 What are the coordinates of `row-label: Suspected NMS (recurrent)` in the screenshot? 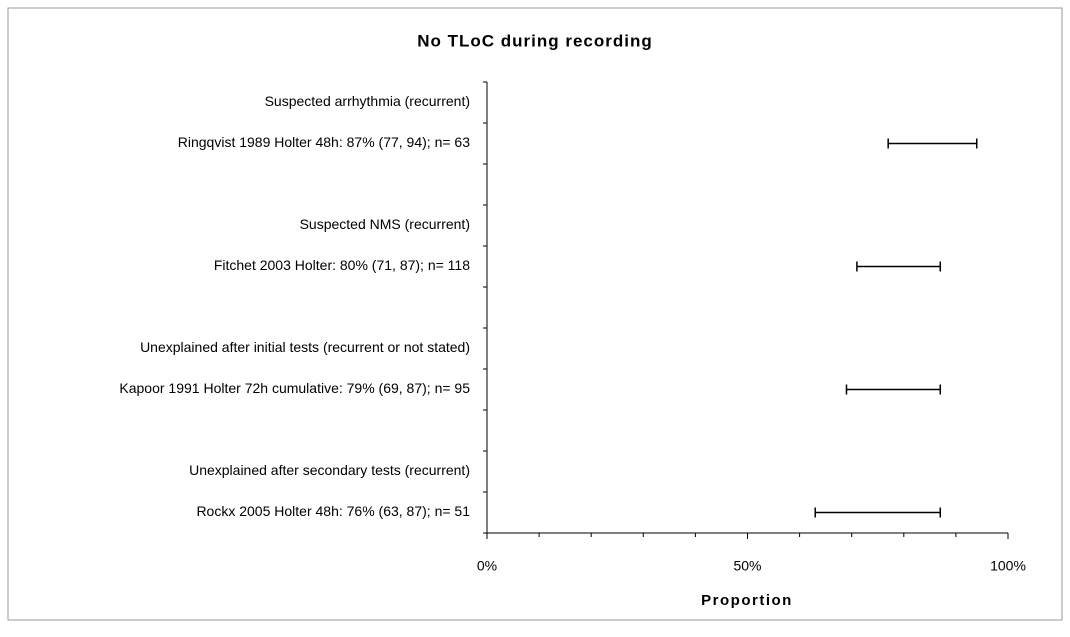 It's located at (385, 224).